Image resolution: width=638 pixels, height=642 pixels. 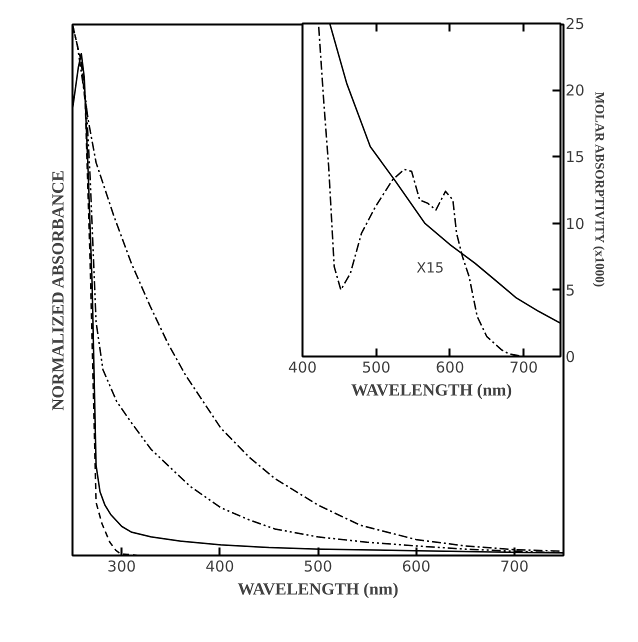 What do you see at coordinates (571, 357) in the screenshot?
I see `y2-tick-label: 0` at bounding box center [571, 357].